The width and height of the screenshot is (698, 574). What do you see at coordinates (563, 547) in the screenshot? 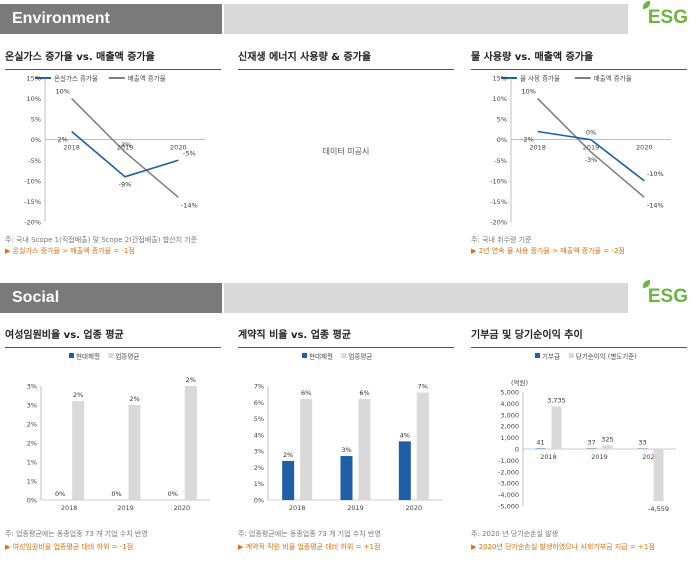
I see `panel-highlight: ▶ 2020년 당기순손실 발생하였으나 사회기부금 지급 = +1점` at bounding box center [563, 547].